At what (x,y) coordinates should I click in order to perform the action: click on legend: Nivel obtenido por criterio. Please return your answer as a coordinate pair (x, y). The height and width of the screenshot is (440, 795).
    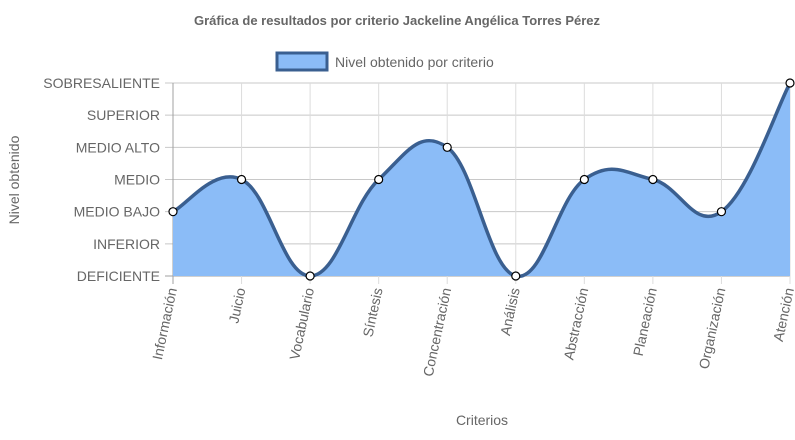
    Looking at the image, I should click on (384, 61).